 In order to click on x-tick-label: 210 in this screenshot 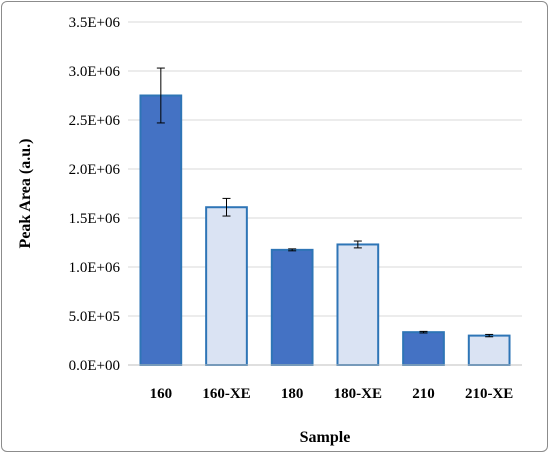, I will do `click(423, 394)`.